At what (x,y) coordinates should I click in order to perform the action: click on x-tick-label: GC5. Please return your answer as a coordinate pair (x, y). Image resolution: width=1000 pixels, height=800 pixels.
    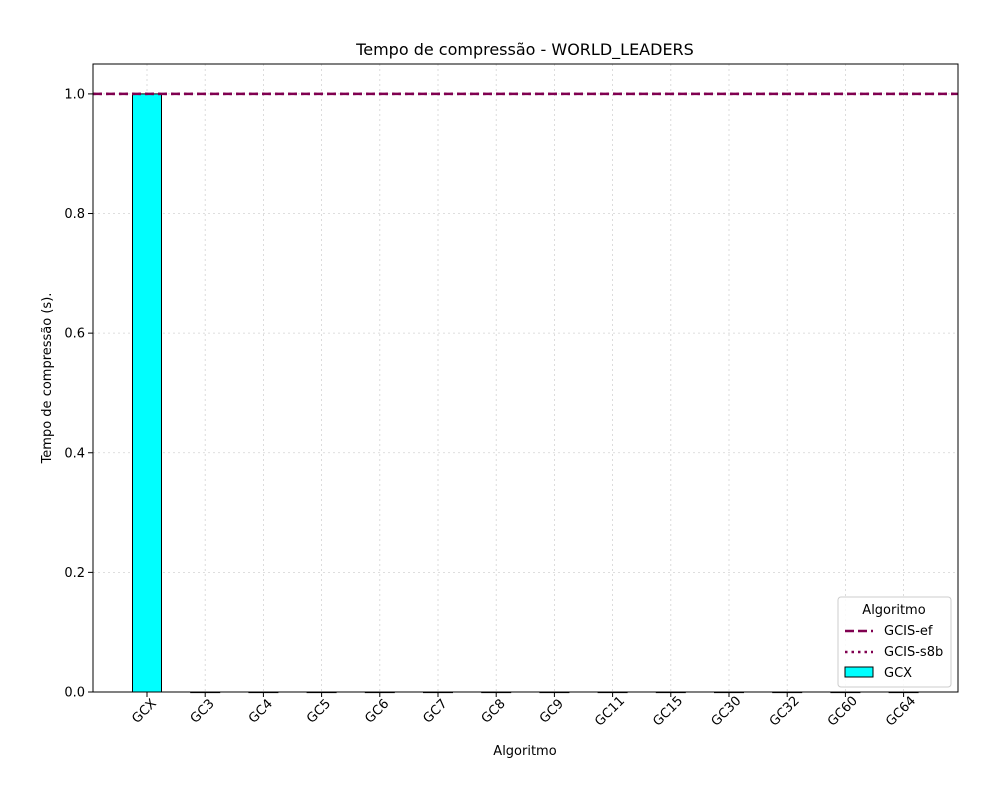
    Looking at the image, I should click on (319, 712).